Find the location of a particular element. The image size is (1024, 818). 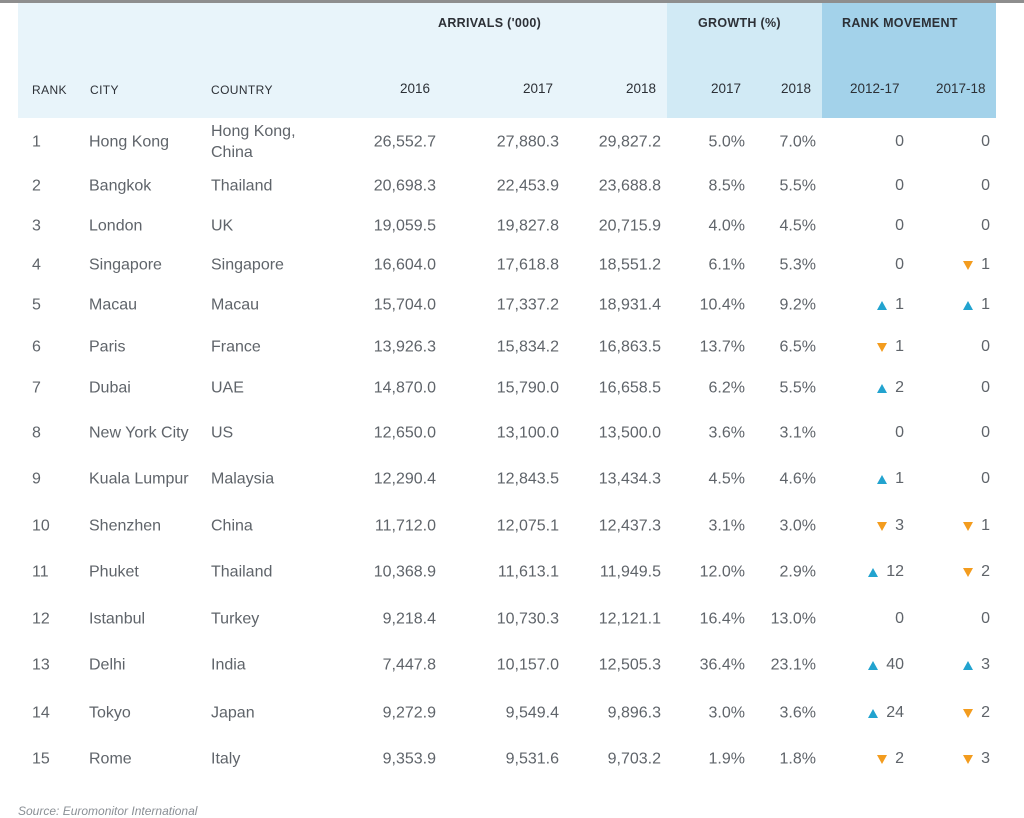

movement-2012-17-cell: 2 is located at coordinates (890, 388).